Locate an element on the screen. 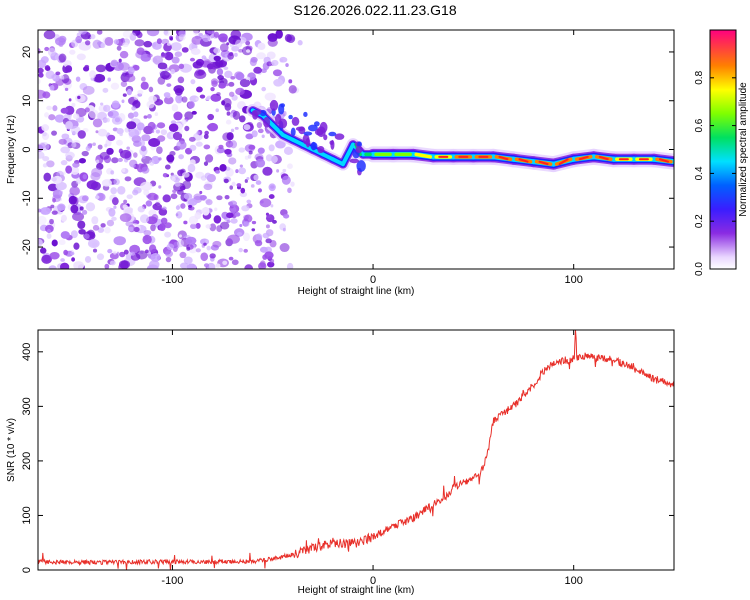 The image size is (750, 600). x-axis-label: Height of straight line (km) is located at coordinates (356, 291).